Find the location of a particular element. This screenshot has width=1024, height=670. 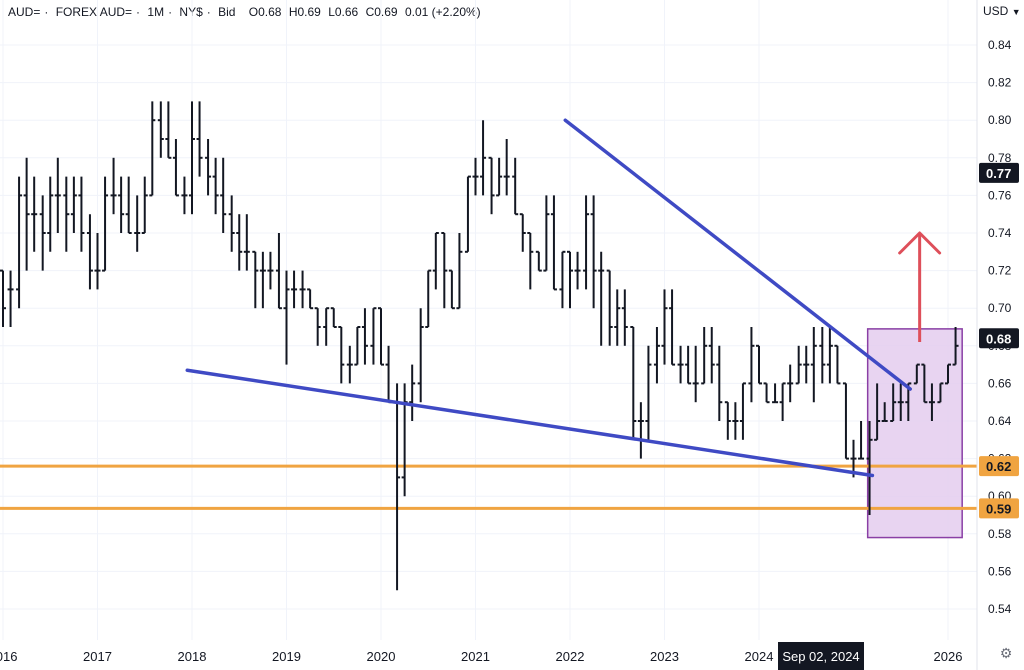

gear-icon: ⚙ is located at coordinates (1006, 653).